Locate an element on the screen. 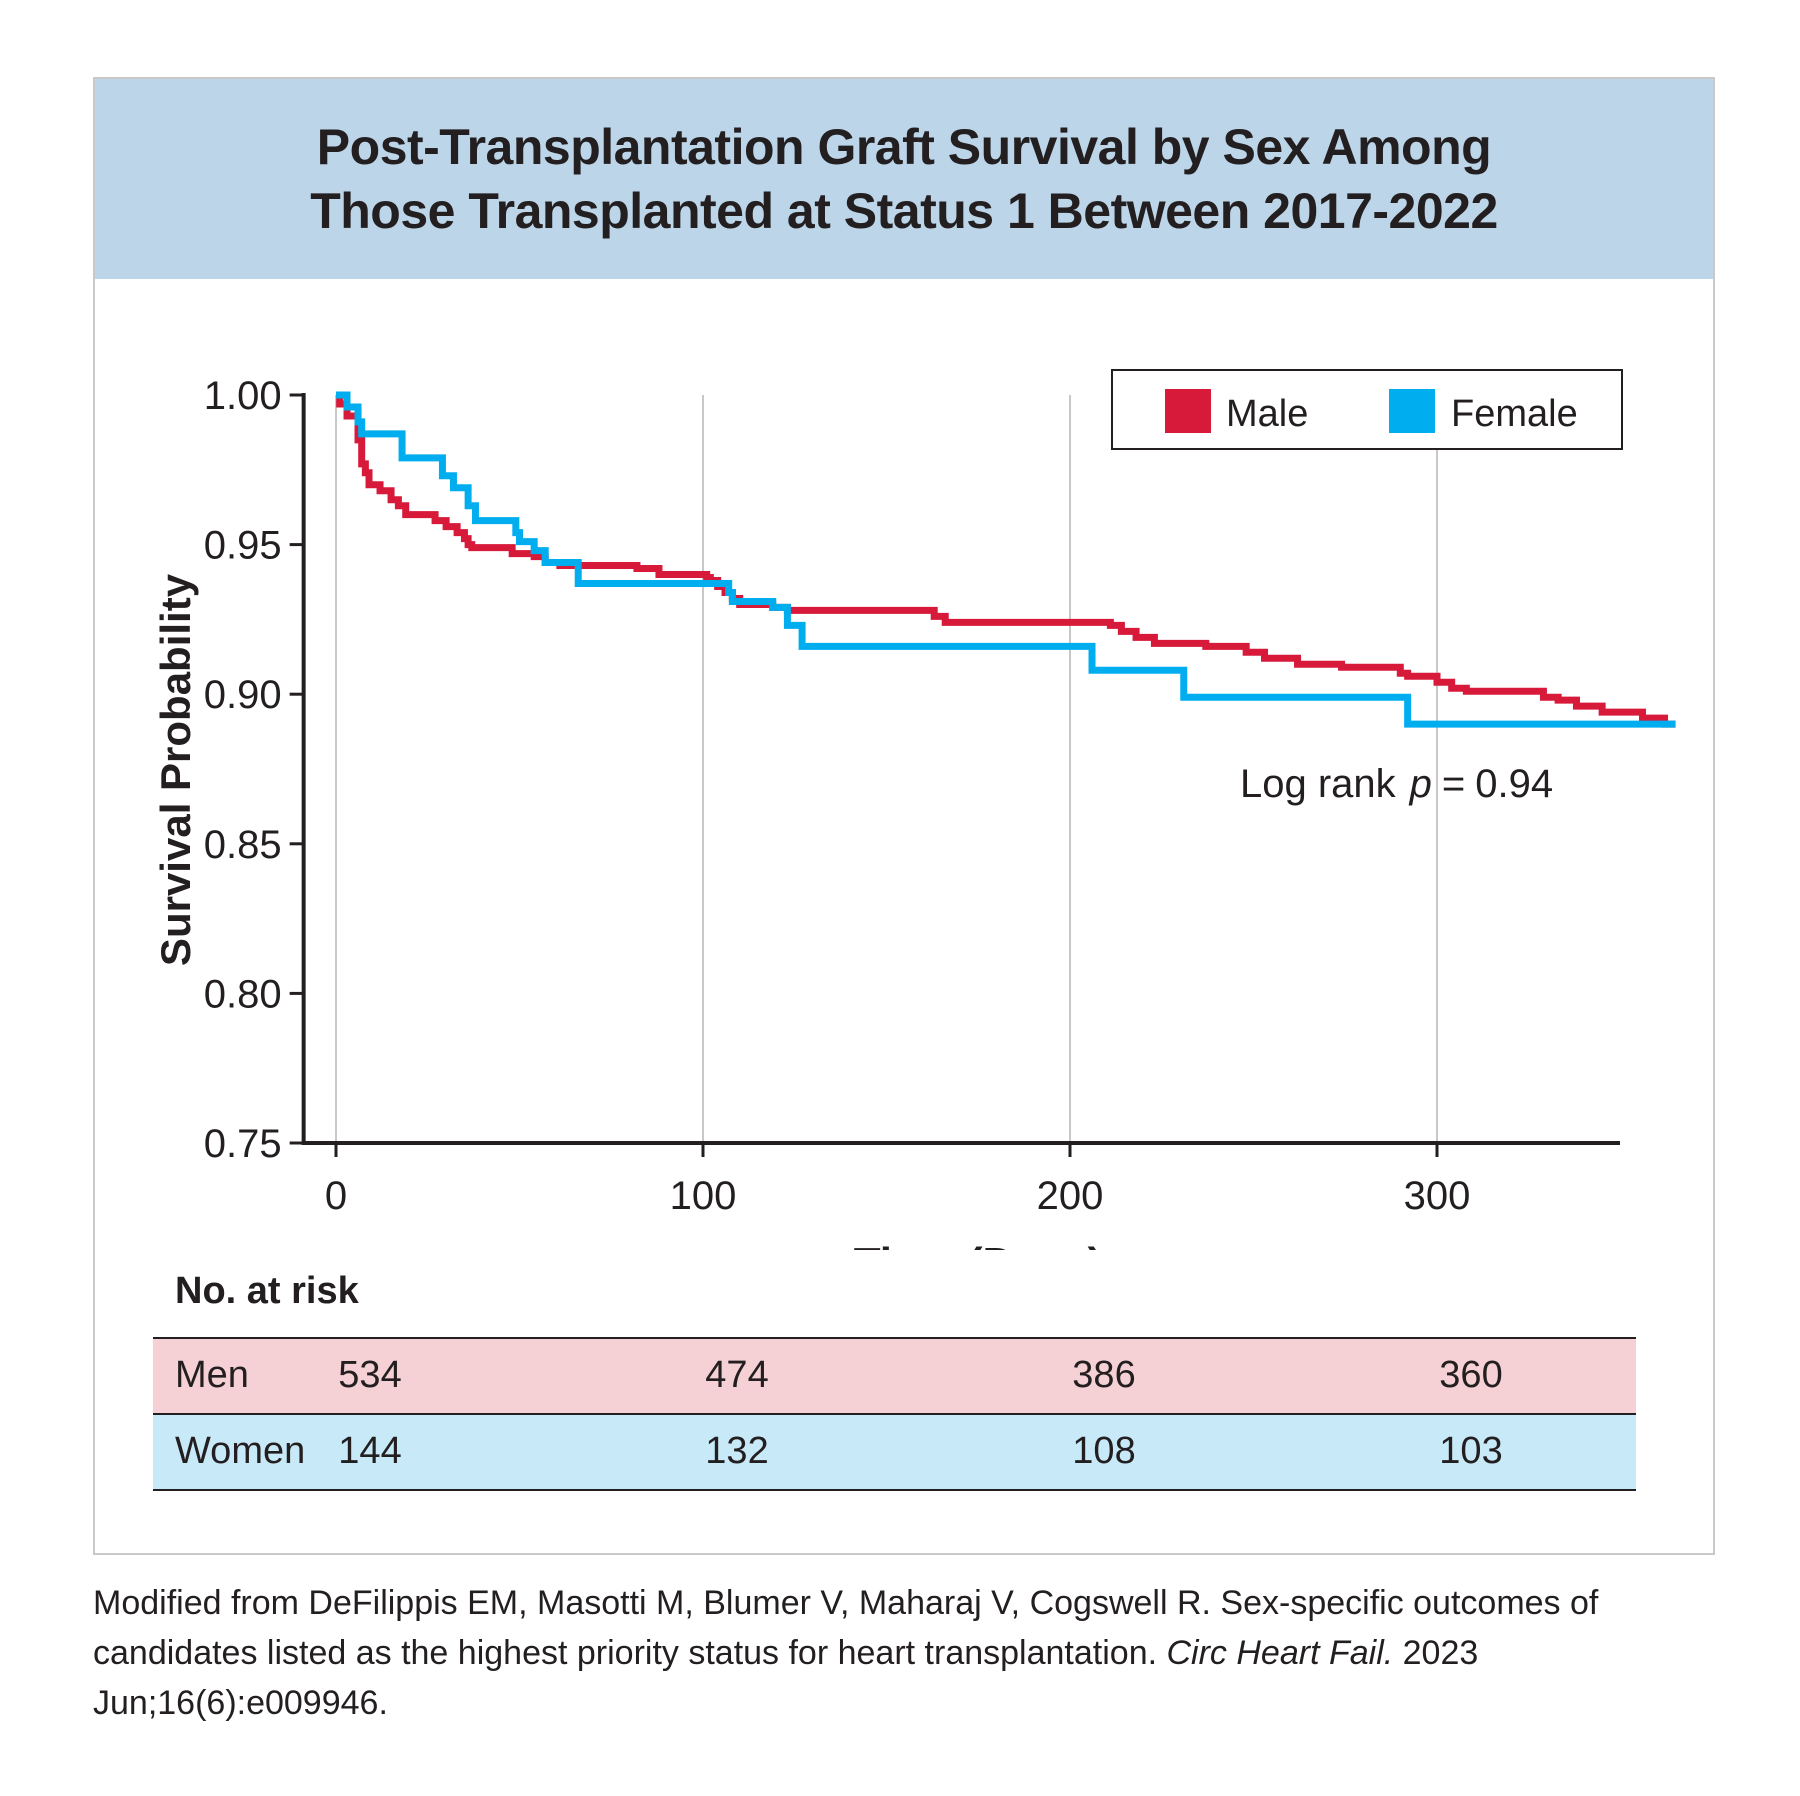  series-line-male is located at coordinates (1006, 559).